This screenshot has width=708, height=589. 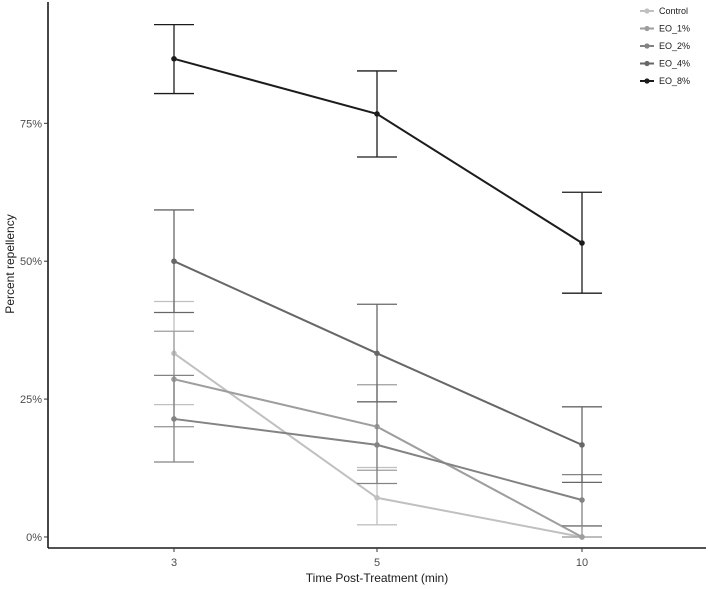 What do you see at coordinates (31, 400) in the screenshot?
I see `y-tick-label: 25%` at bounding box center [31, 400].